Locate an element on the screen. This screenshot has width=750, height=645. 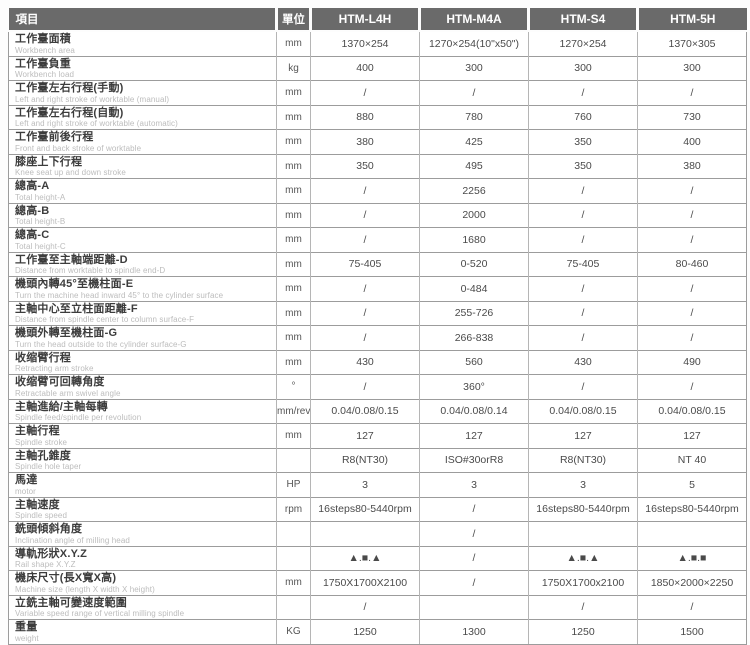
spec-label-english: motor is located at coordinates (25, 491).